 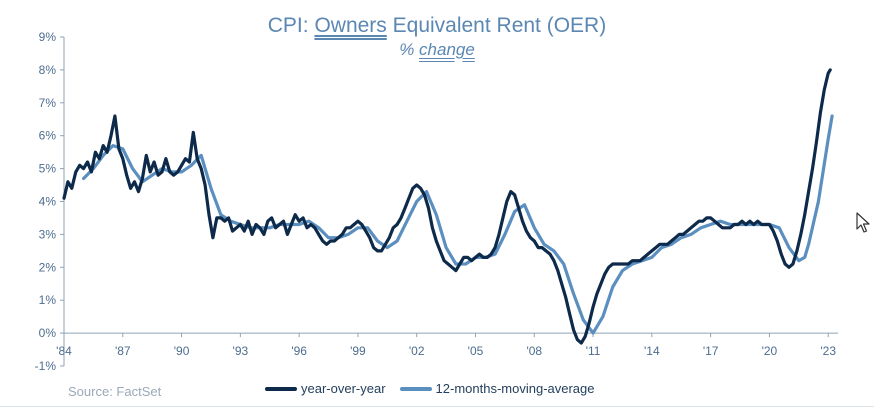 What do you see at coordinates (358, 351) in the screenshot?
I see `x-tick-label: '99` at bounding box center [358, 351].